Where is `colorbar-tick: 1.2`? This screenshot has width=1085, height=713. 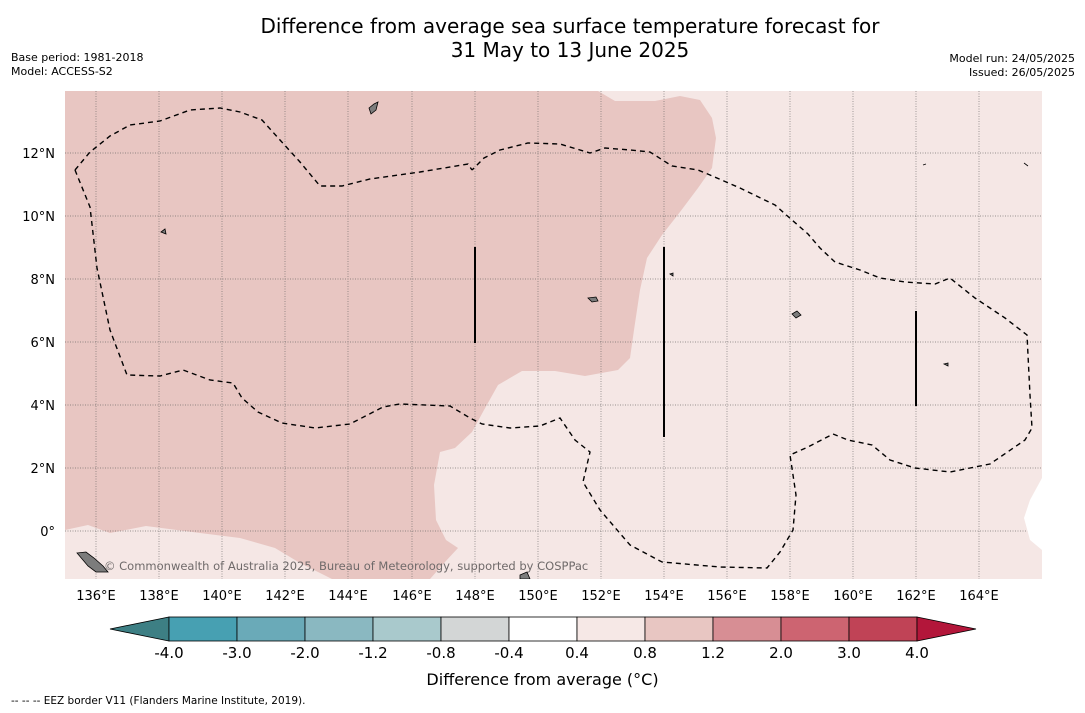 colorbar-tick: 1.2 is located at coordinates (713, 653).